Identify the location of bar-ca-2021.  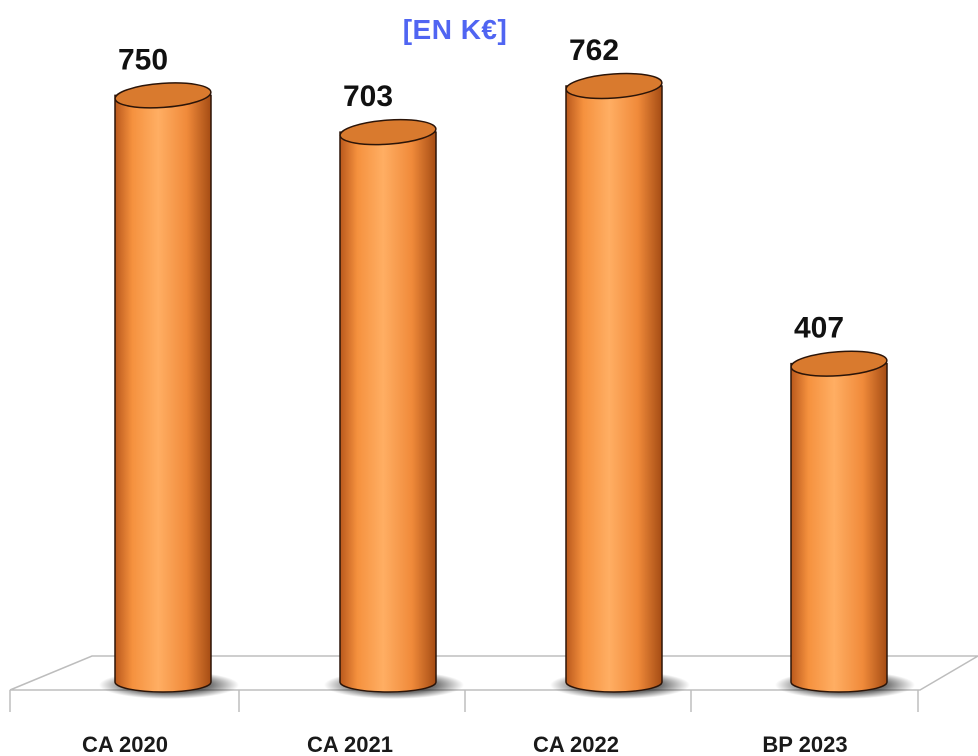
(394, 408).